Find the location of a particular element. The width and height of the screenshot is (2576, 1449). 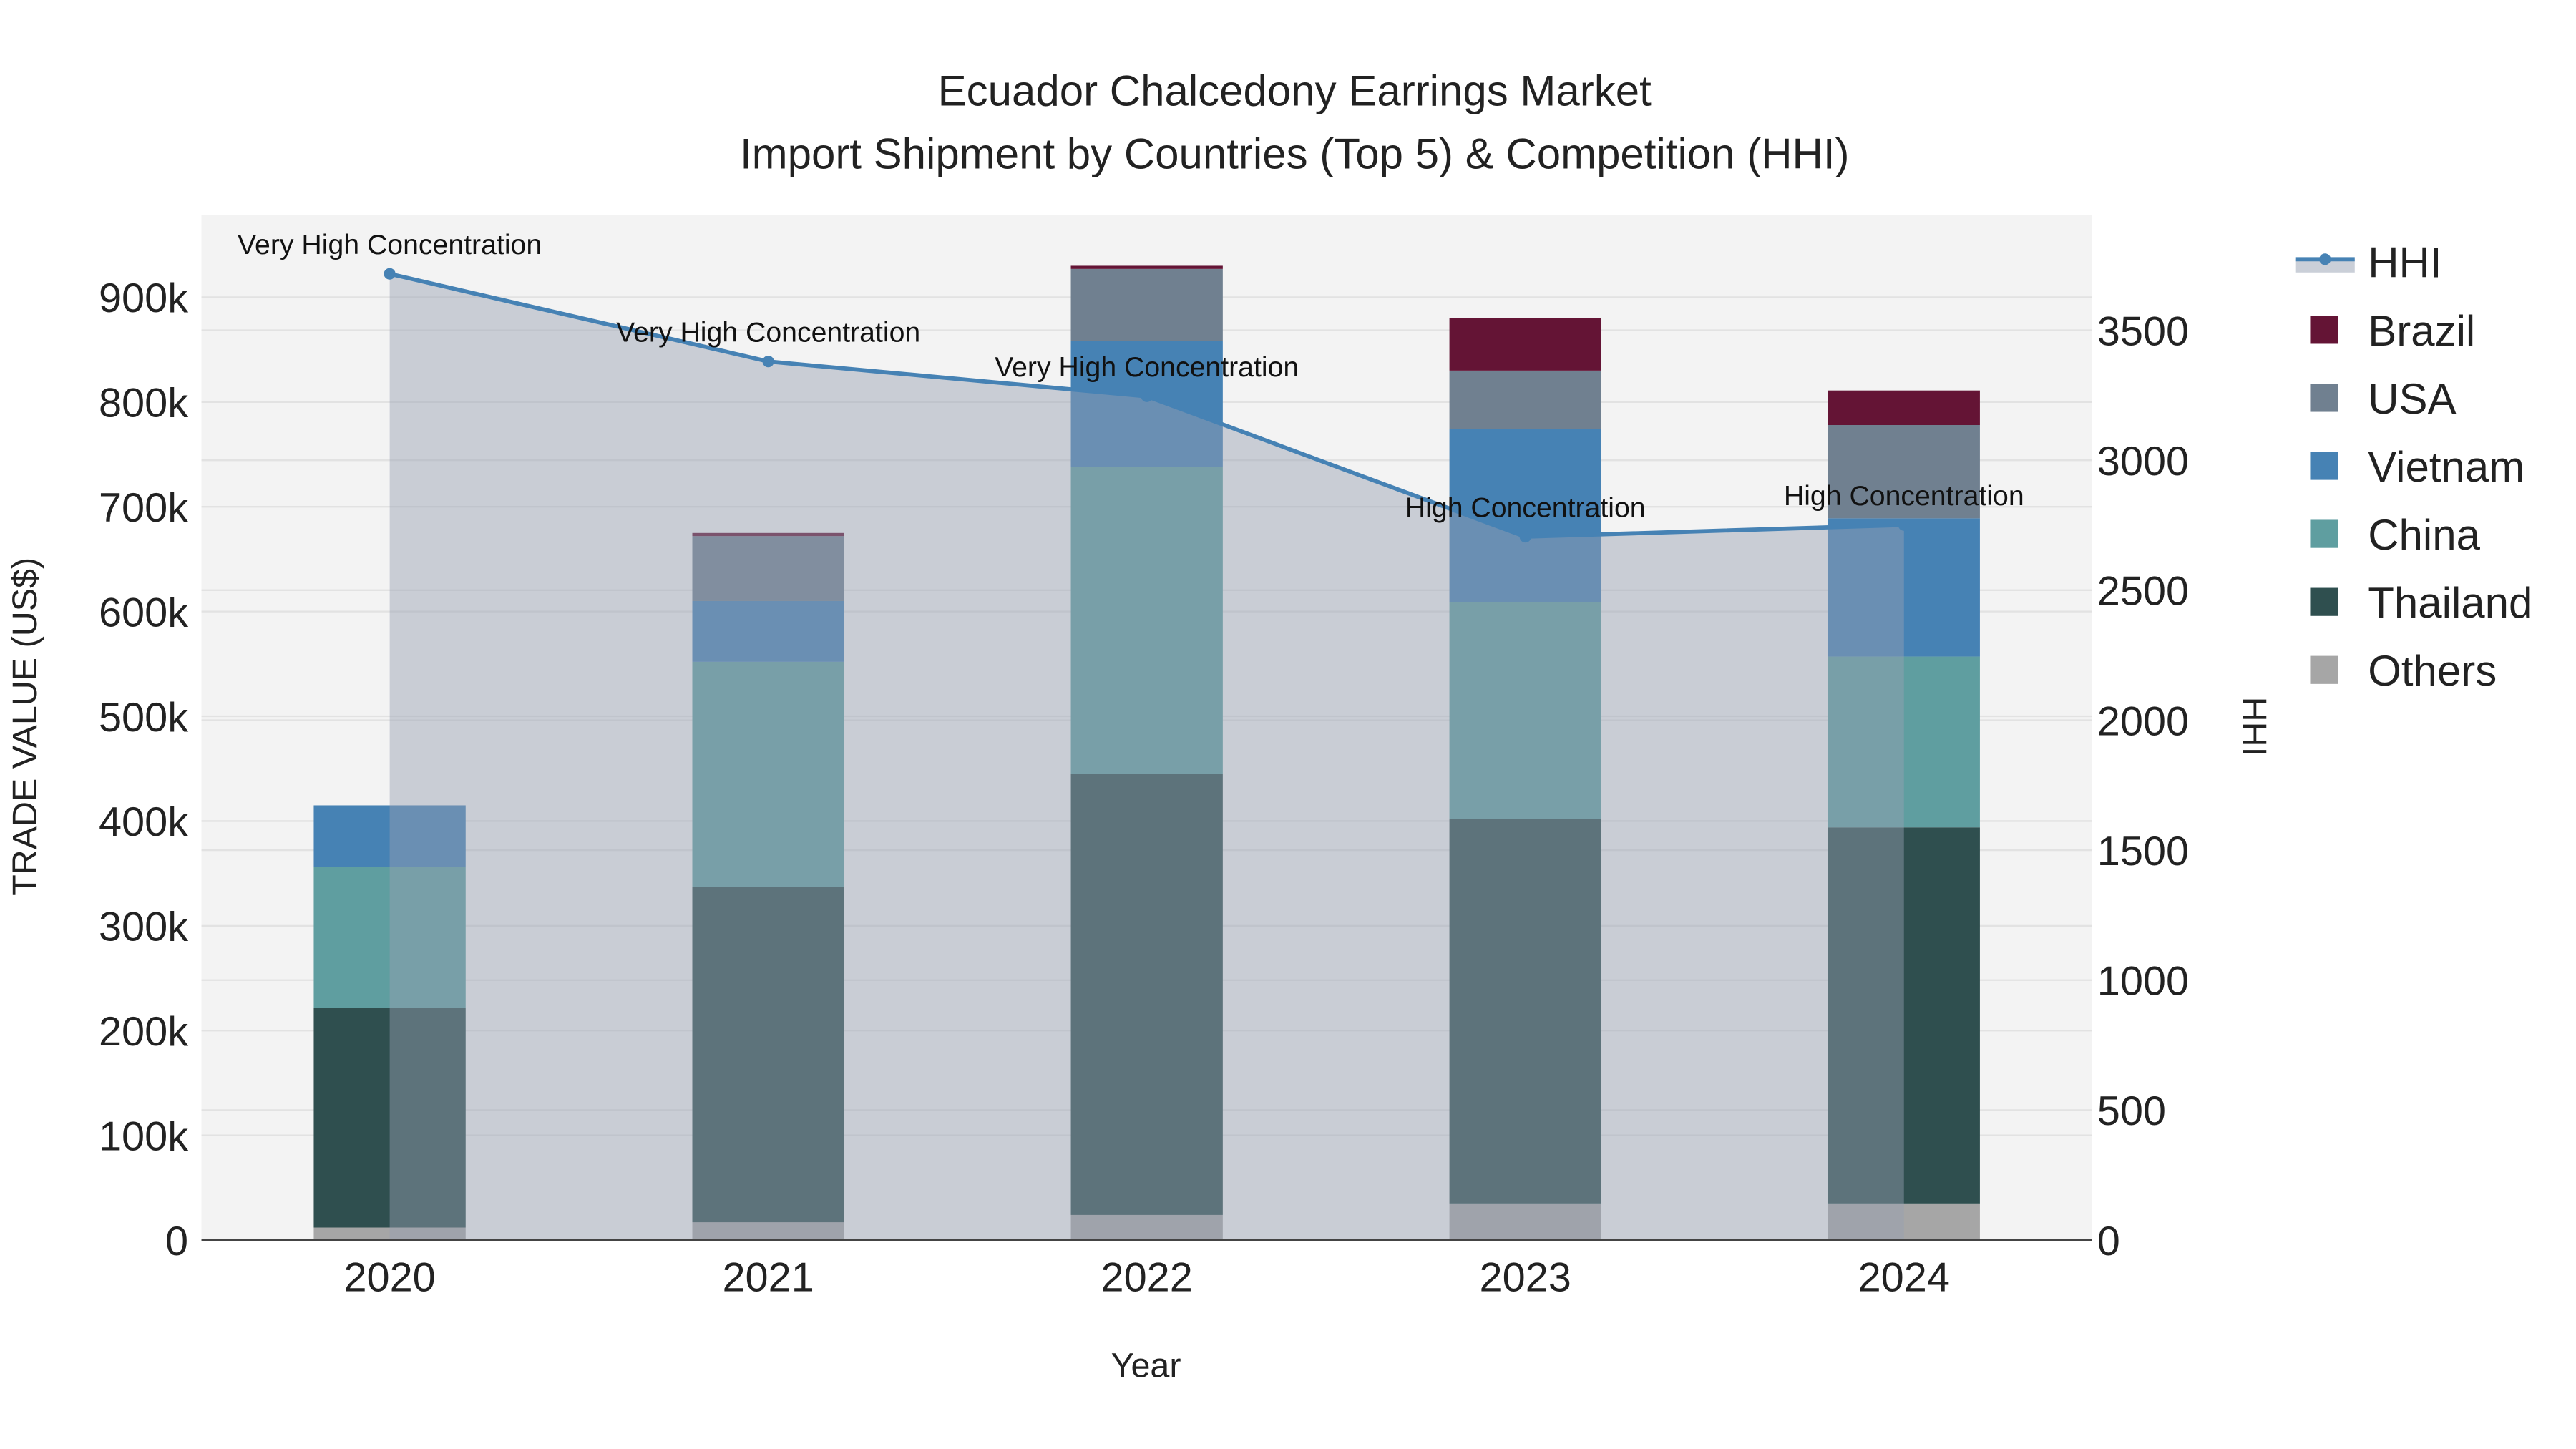

y2-tick-label: 3000 is located at coordinates (2143, 461).